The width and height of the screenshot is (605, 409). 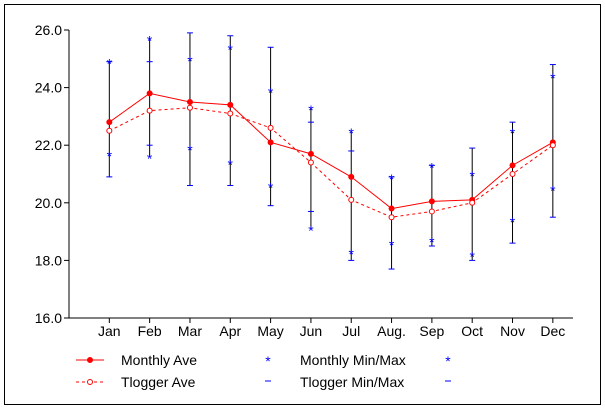 What do you see at coordinates (150, 331) in the screenshot?
I see `x-tick-label: Feb` at bounding box center [150, 331].